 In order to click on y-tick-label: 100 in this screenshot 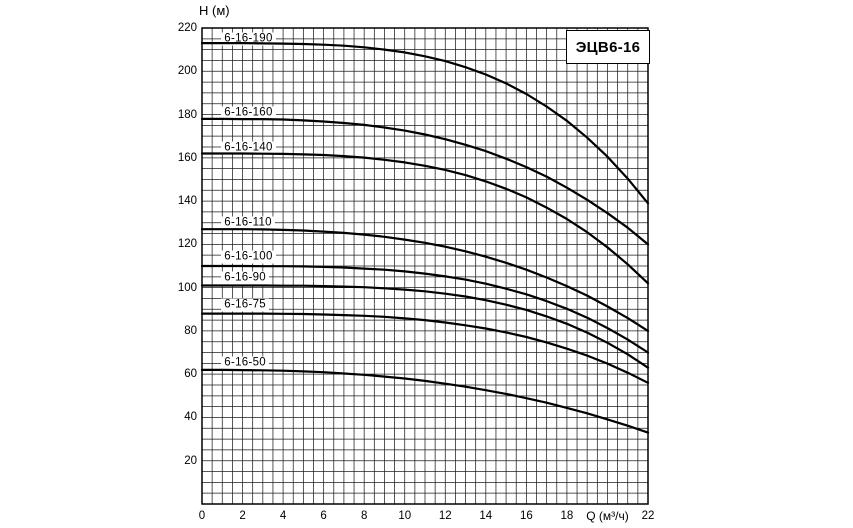, I will do `click(187, 287)`.